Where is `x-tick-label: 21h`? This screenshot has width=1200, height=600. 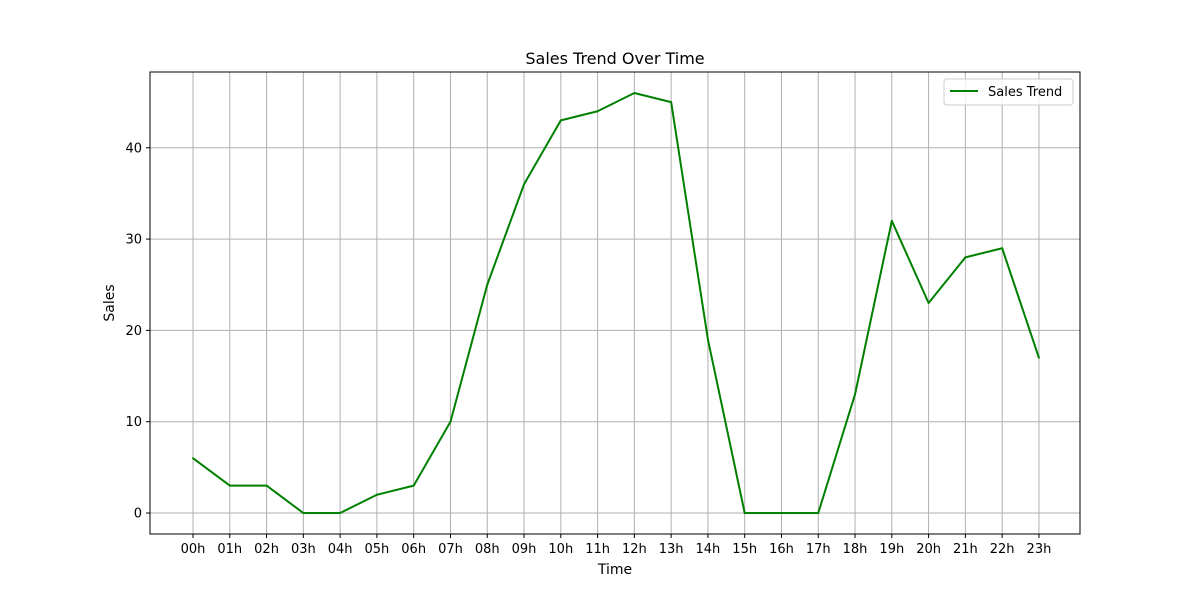 x-tick-label: 21h is located at coordinates (965, 549).